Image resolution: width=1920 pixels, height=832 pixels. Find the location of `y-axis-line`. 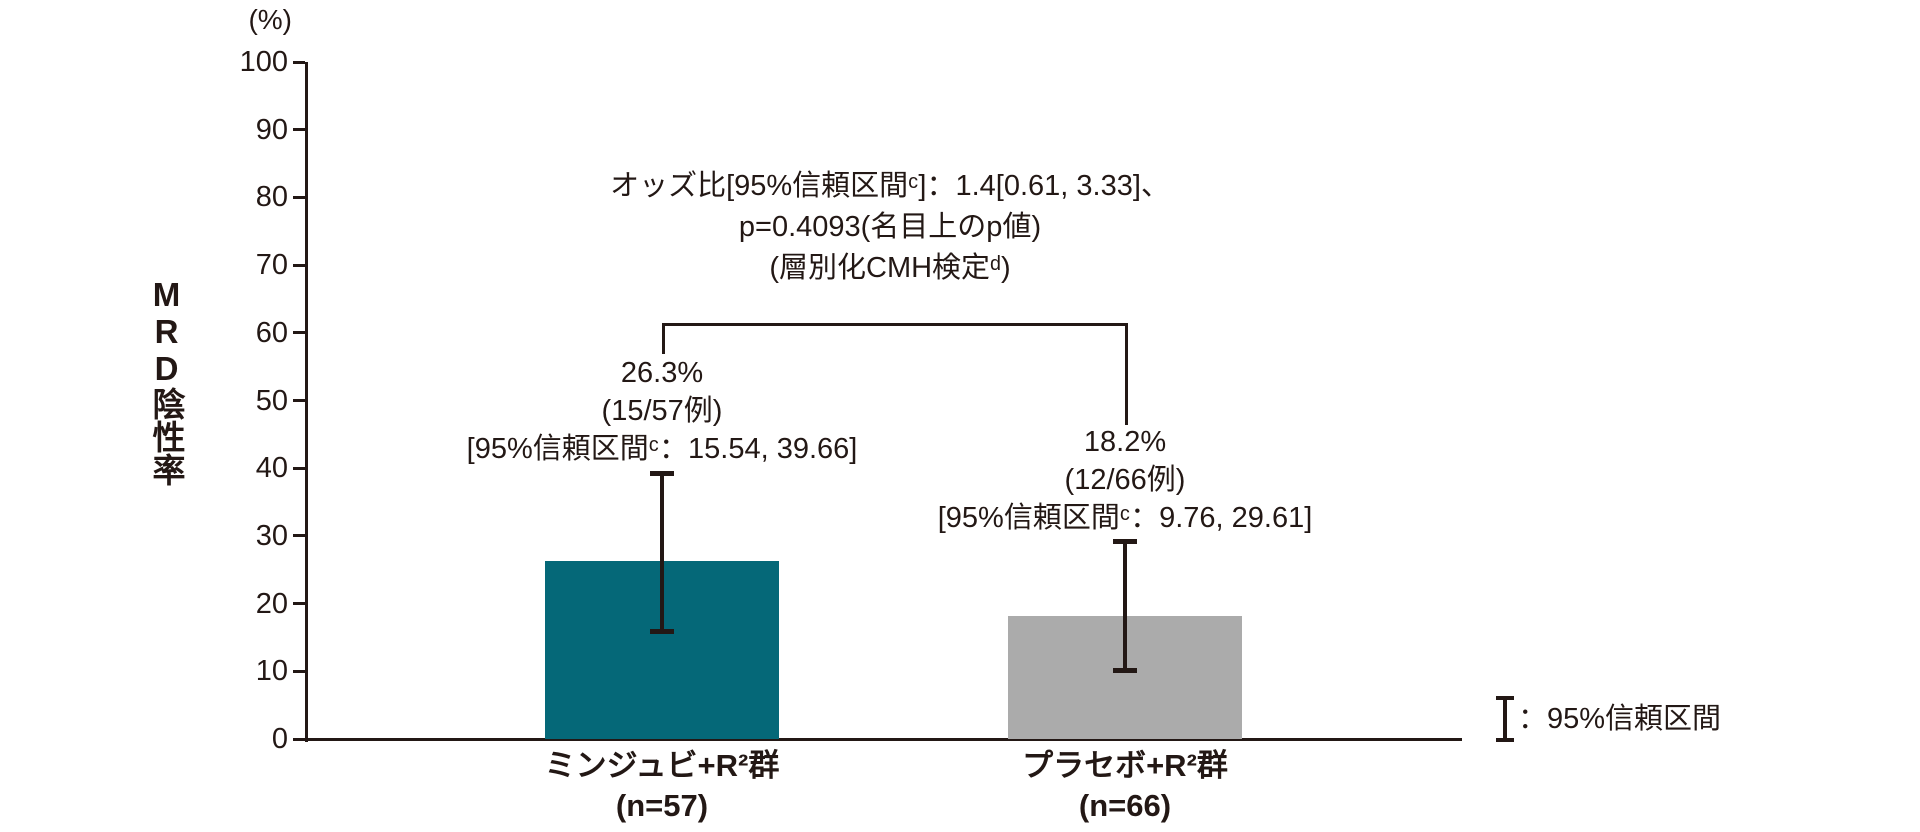

y-axis-line is located at coordinates (306, 402).